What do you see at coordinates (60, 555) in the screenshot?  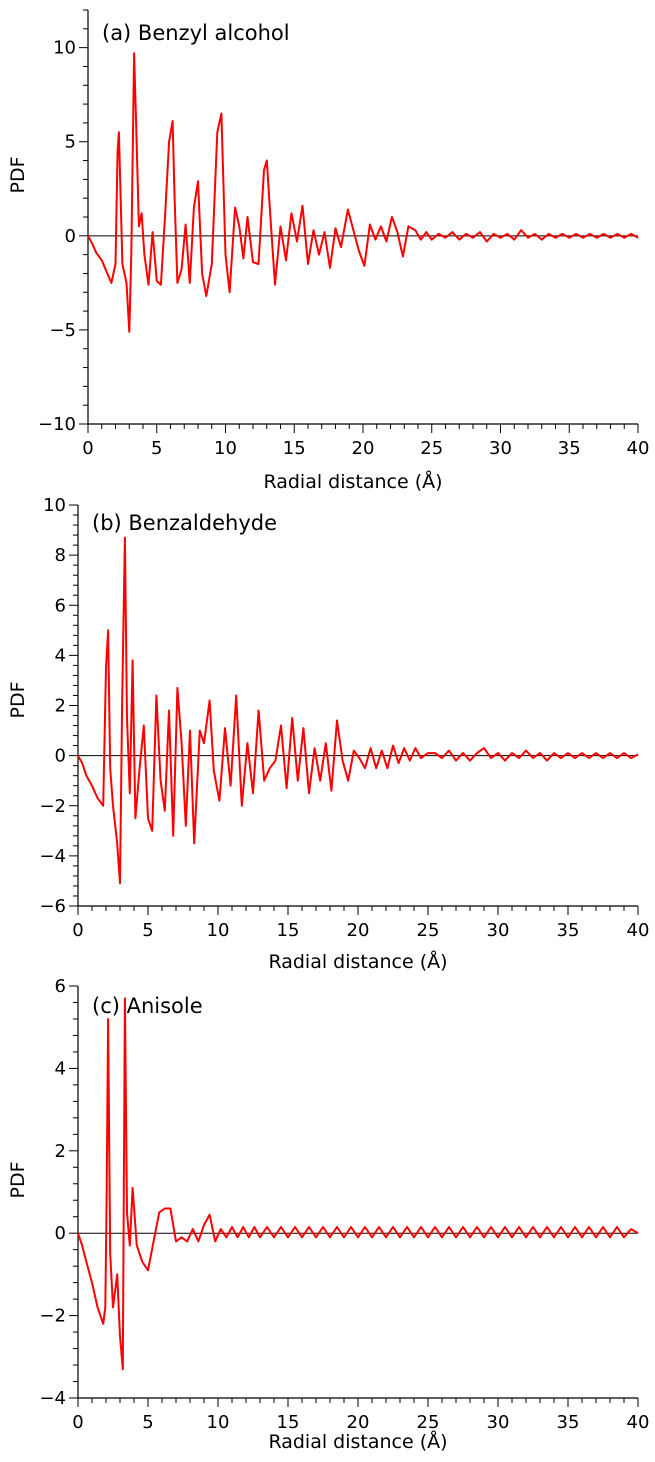 I see `y-tick-label: 8` at bounding box center [60, 555].